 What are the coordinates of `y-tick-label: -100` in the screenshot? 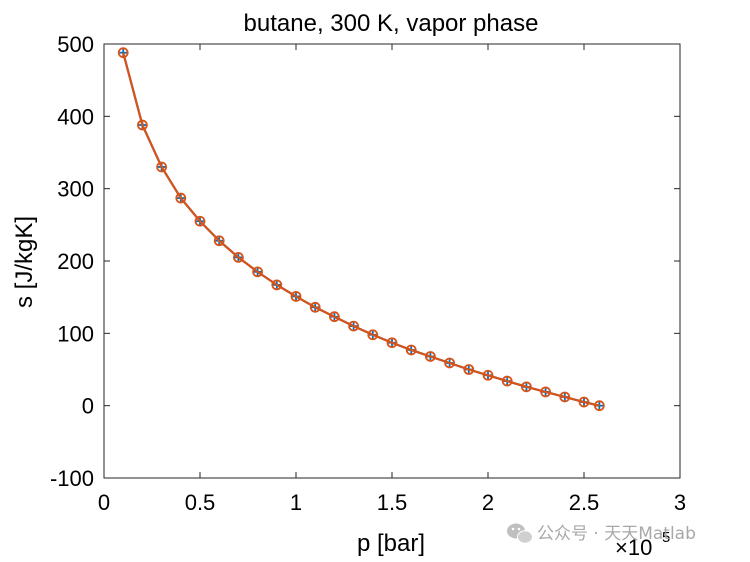 It's located at (72, 478).